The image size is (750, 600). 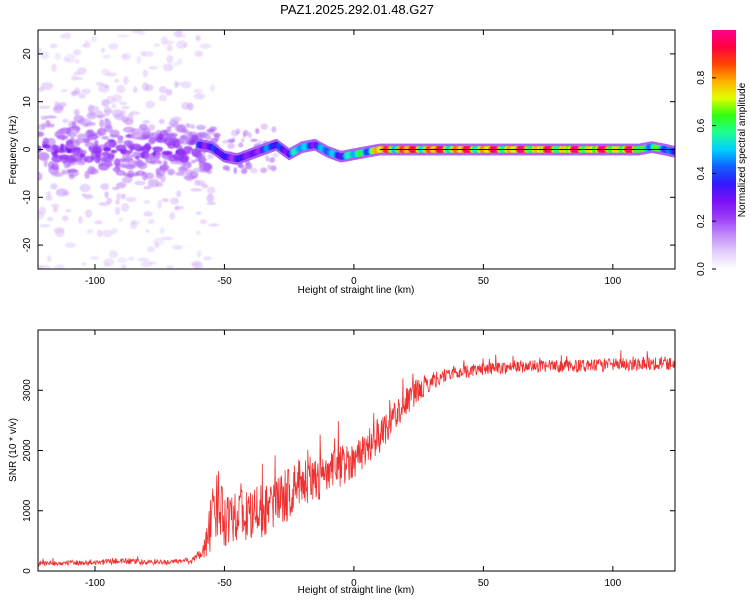 I want to click on colorbar-tick-label: 0.2, so click(x=701, y=221).